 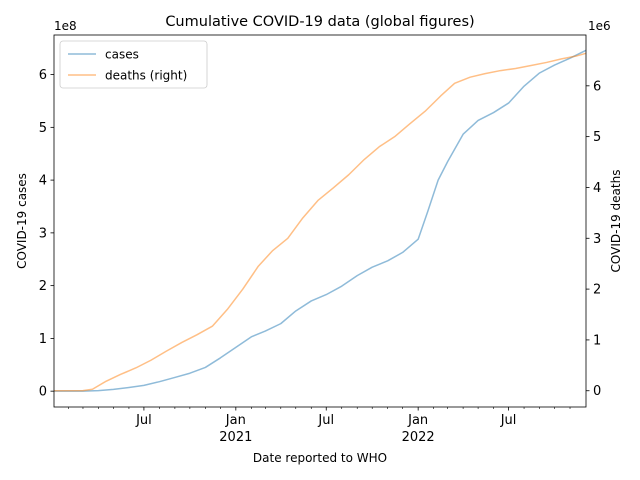 I want to click on legend-label-deaths: deaths (right), so click(x=146, y=76).